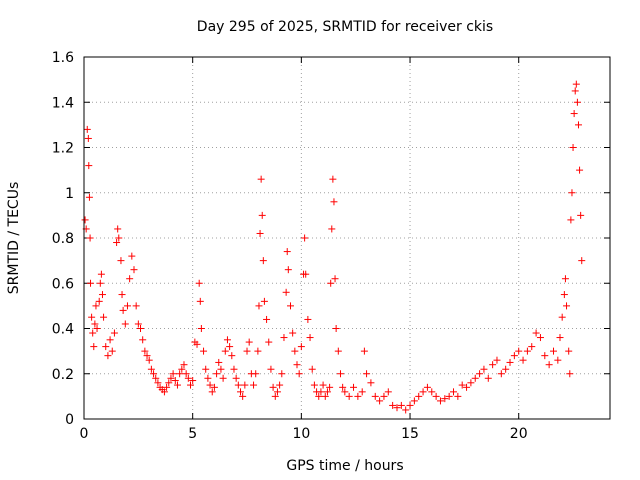 Image resolution: width=640 pixels, height=480 pixels. What do you see at coordinates (63, 239) in the screenshot?
I see `y-tick-label: 0.8` at bounding box center [63, 239].